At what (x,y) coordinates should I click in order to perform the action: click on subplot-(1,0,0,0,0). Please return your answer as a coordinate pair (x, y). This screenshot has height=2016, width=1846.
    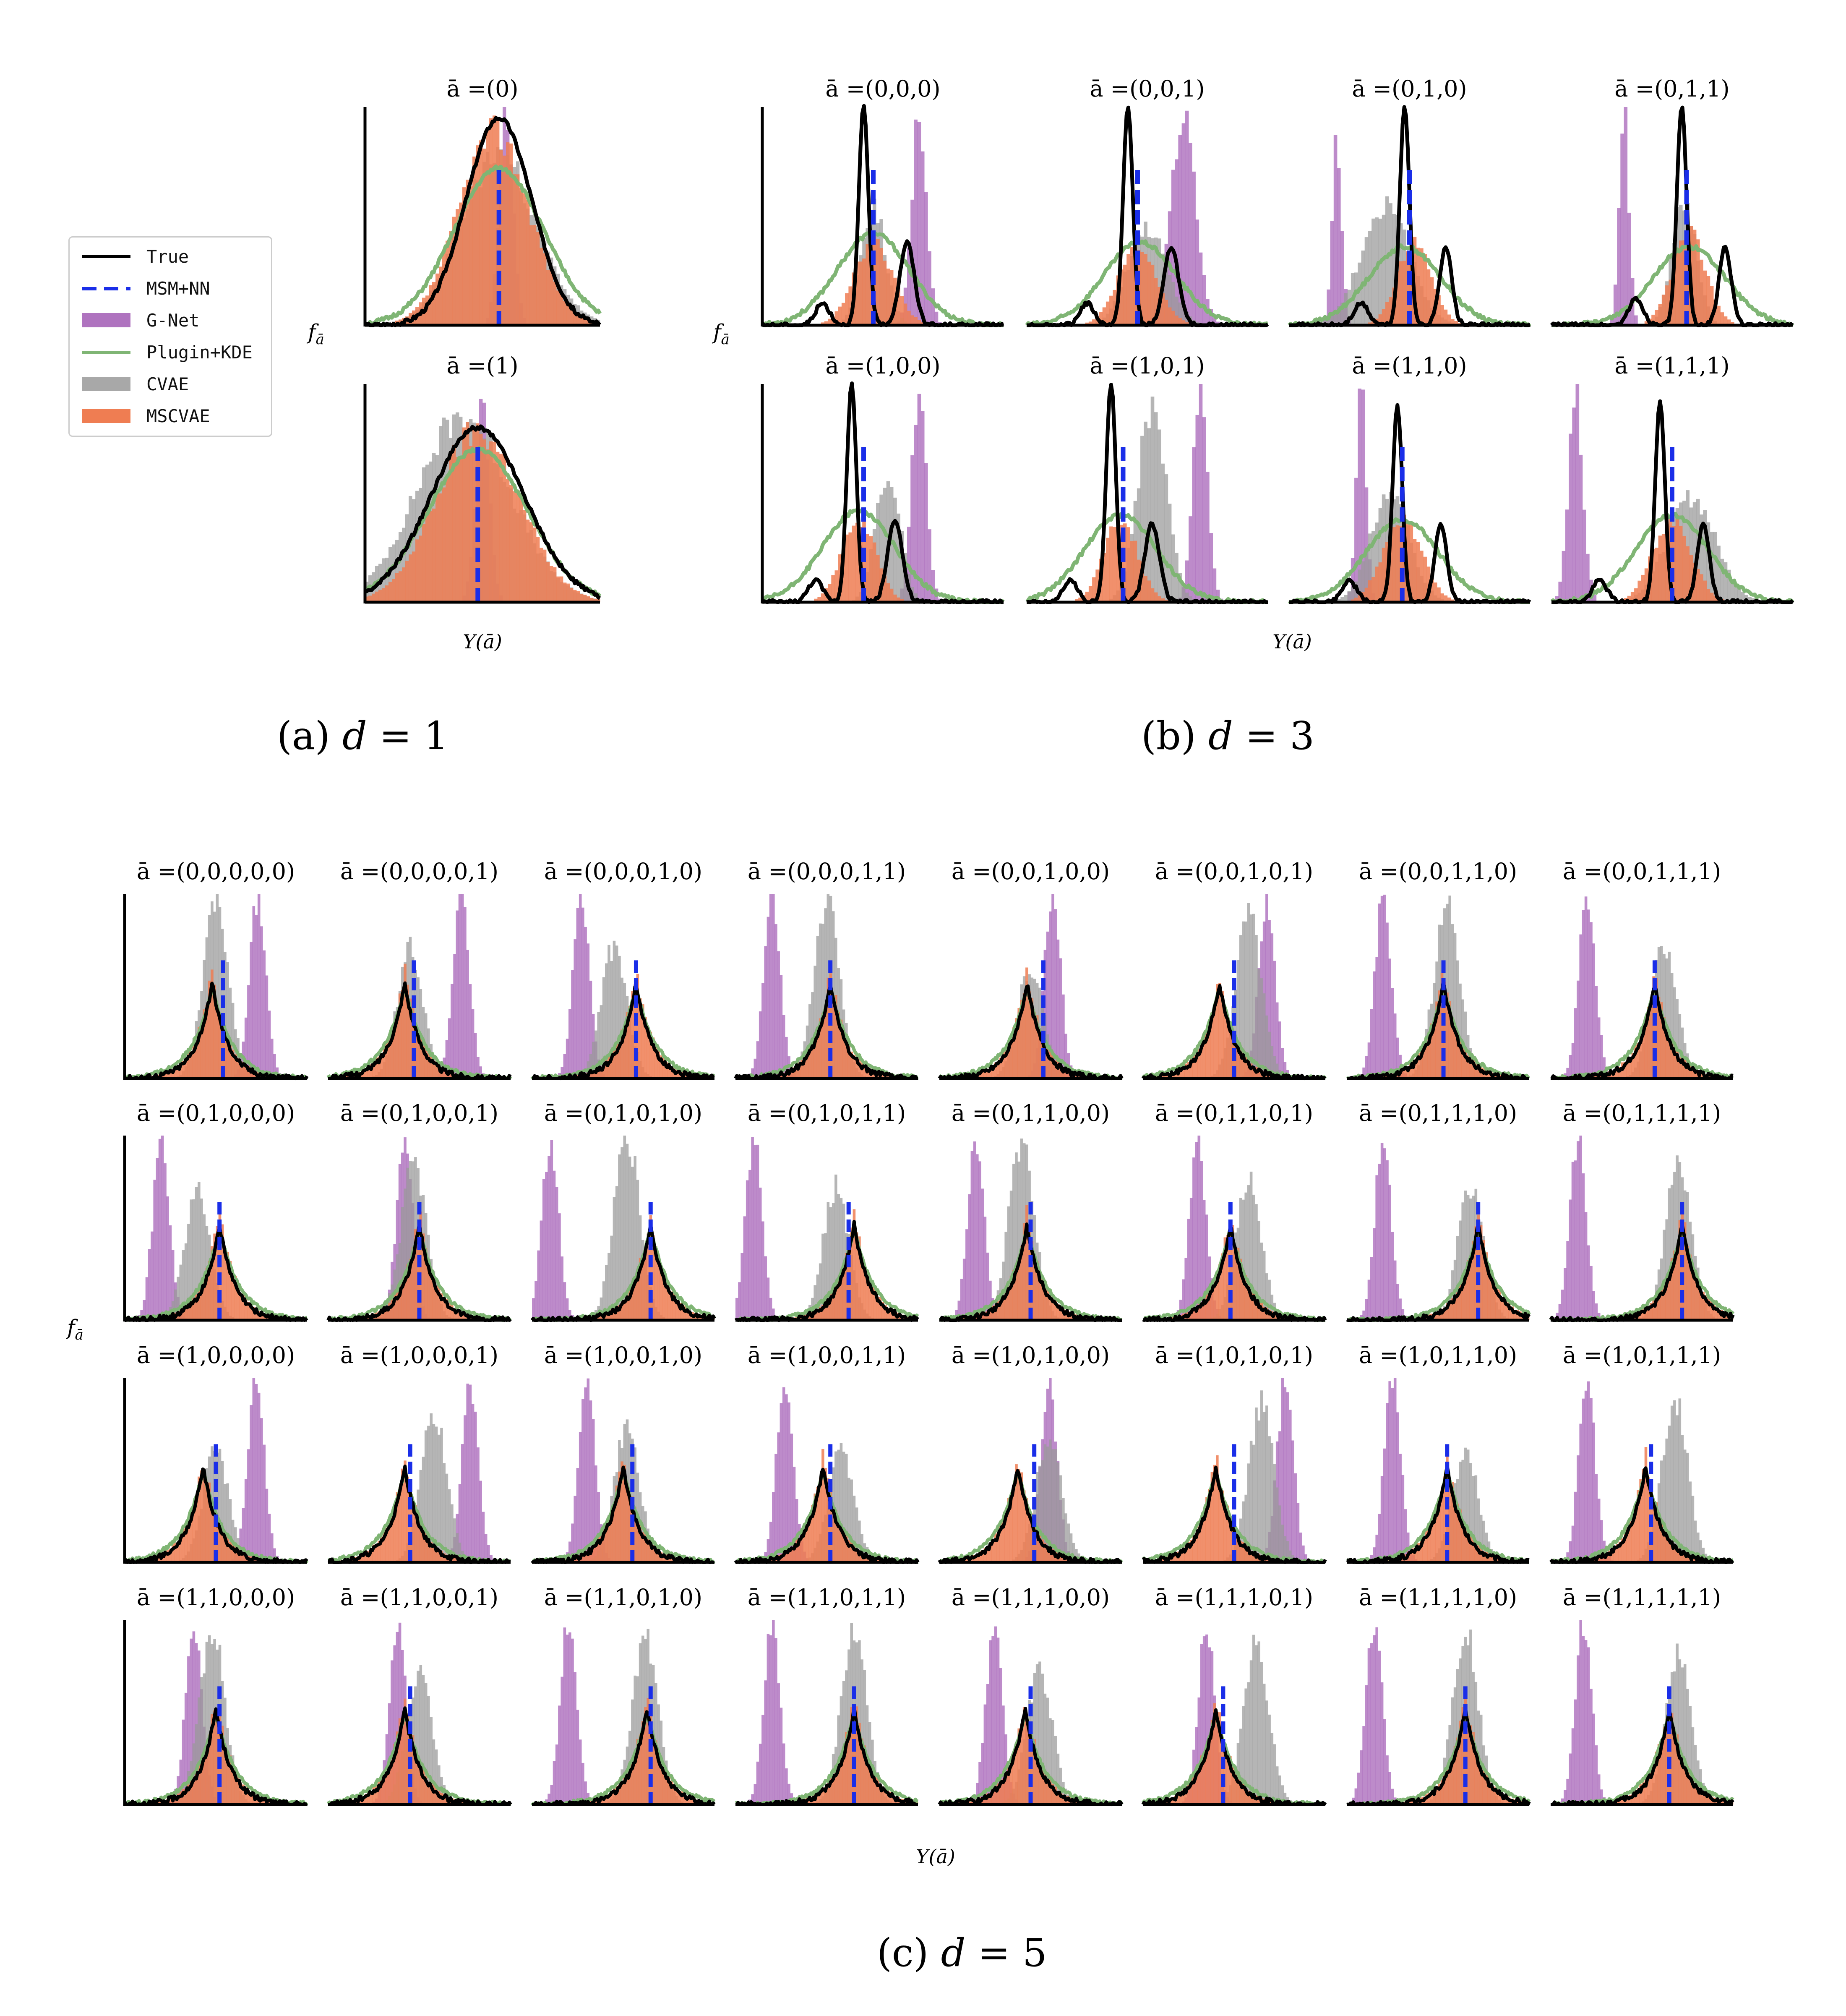
    Looking at the image, I should click on (216, 1471).